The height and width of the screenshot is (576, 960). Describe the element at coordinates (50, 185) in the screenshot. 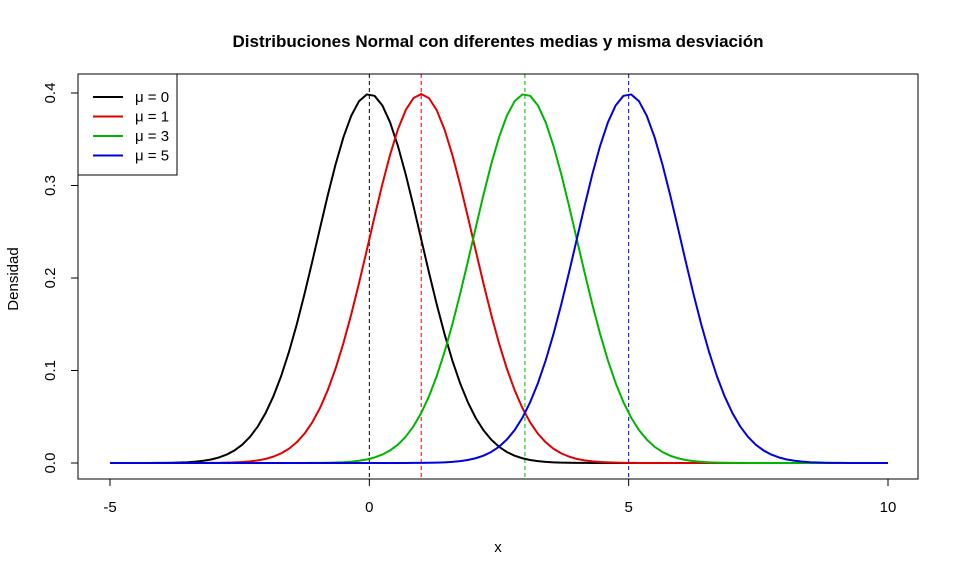

I see `y-tick-label-3: 0.3` at that location.